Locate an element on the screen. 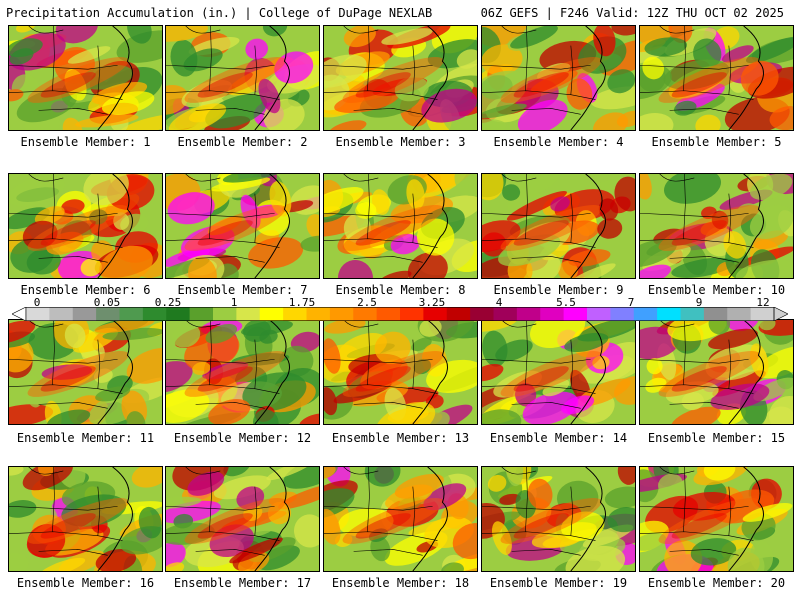  ensemble-member-label: Ensemble Member: 14 is located at coordinates (558, 438).